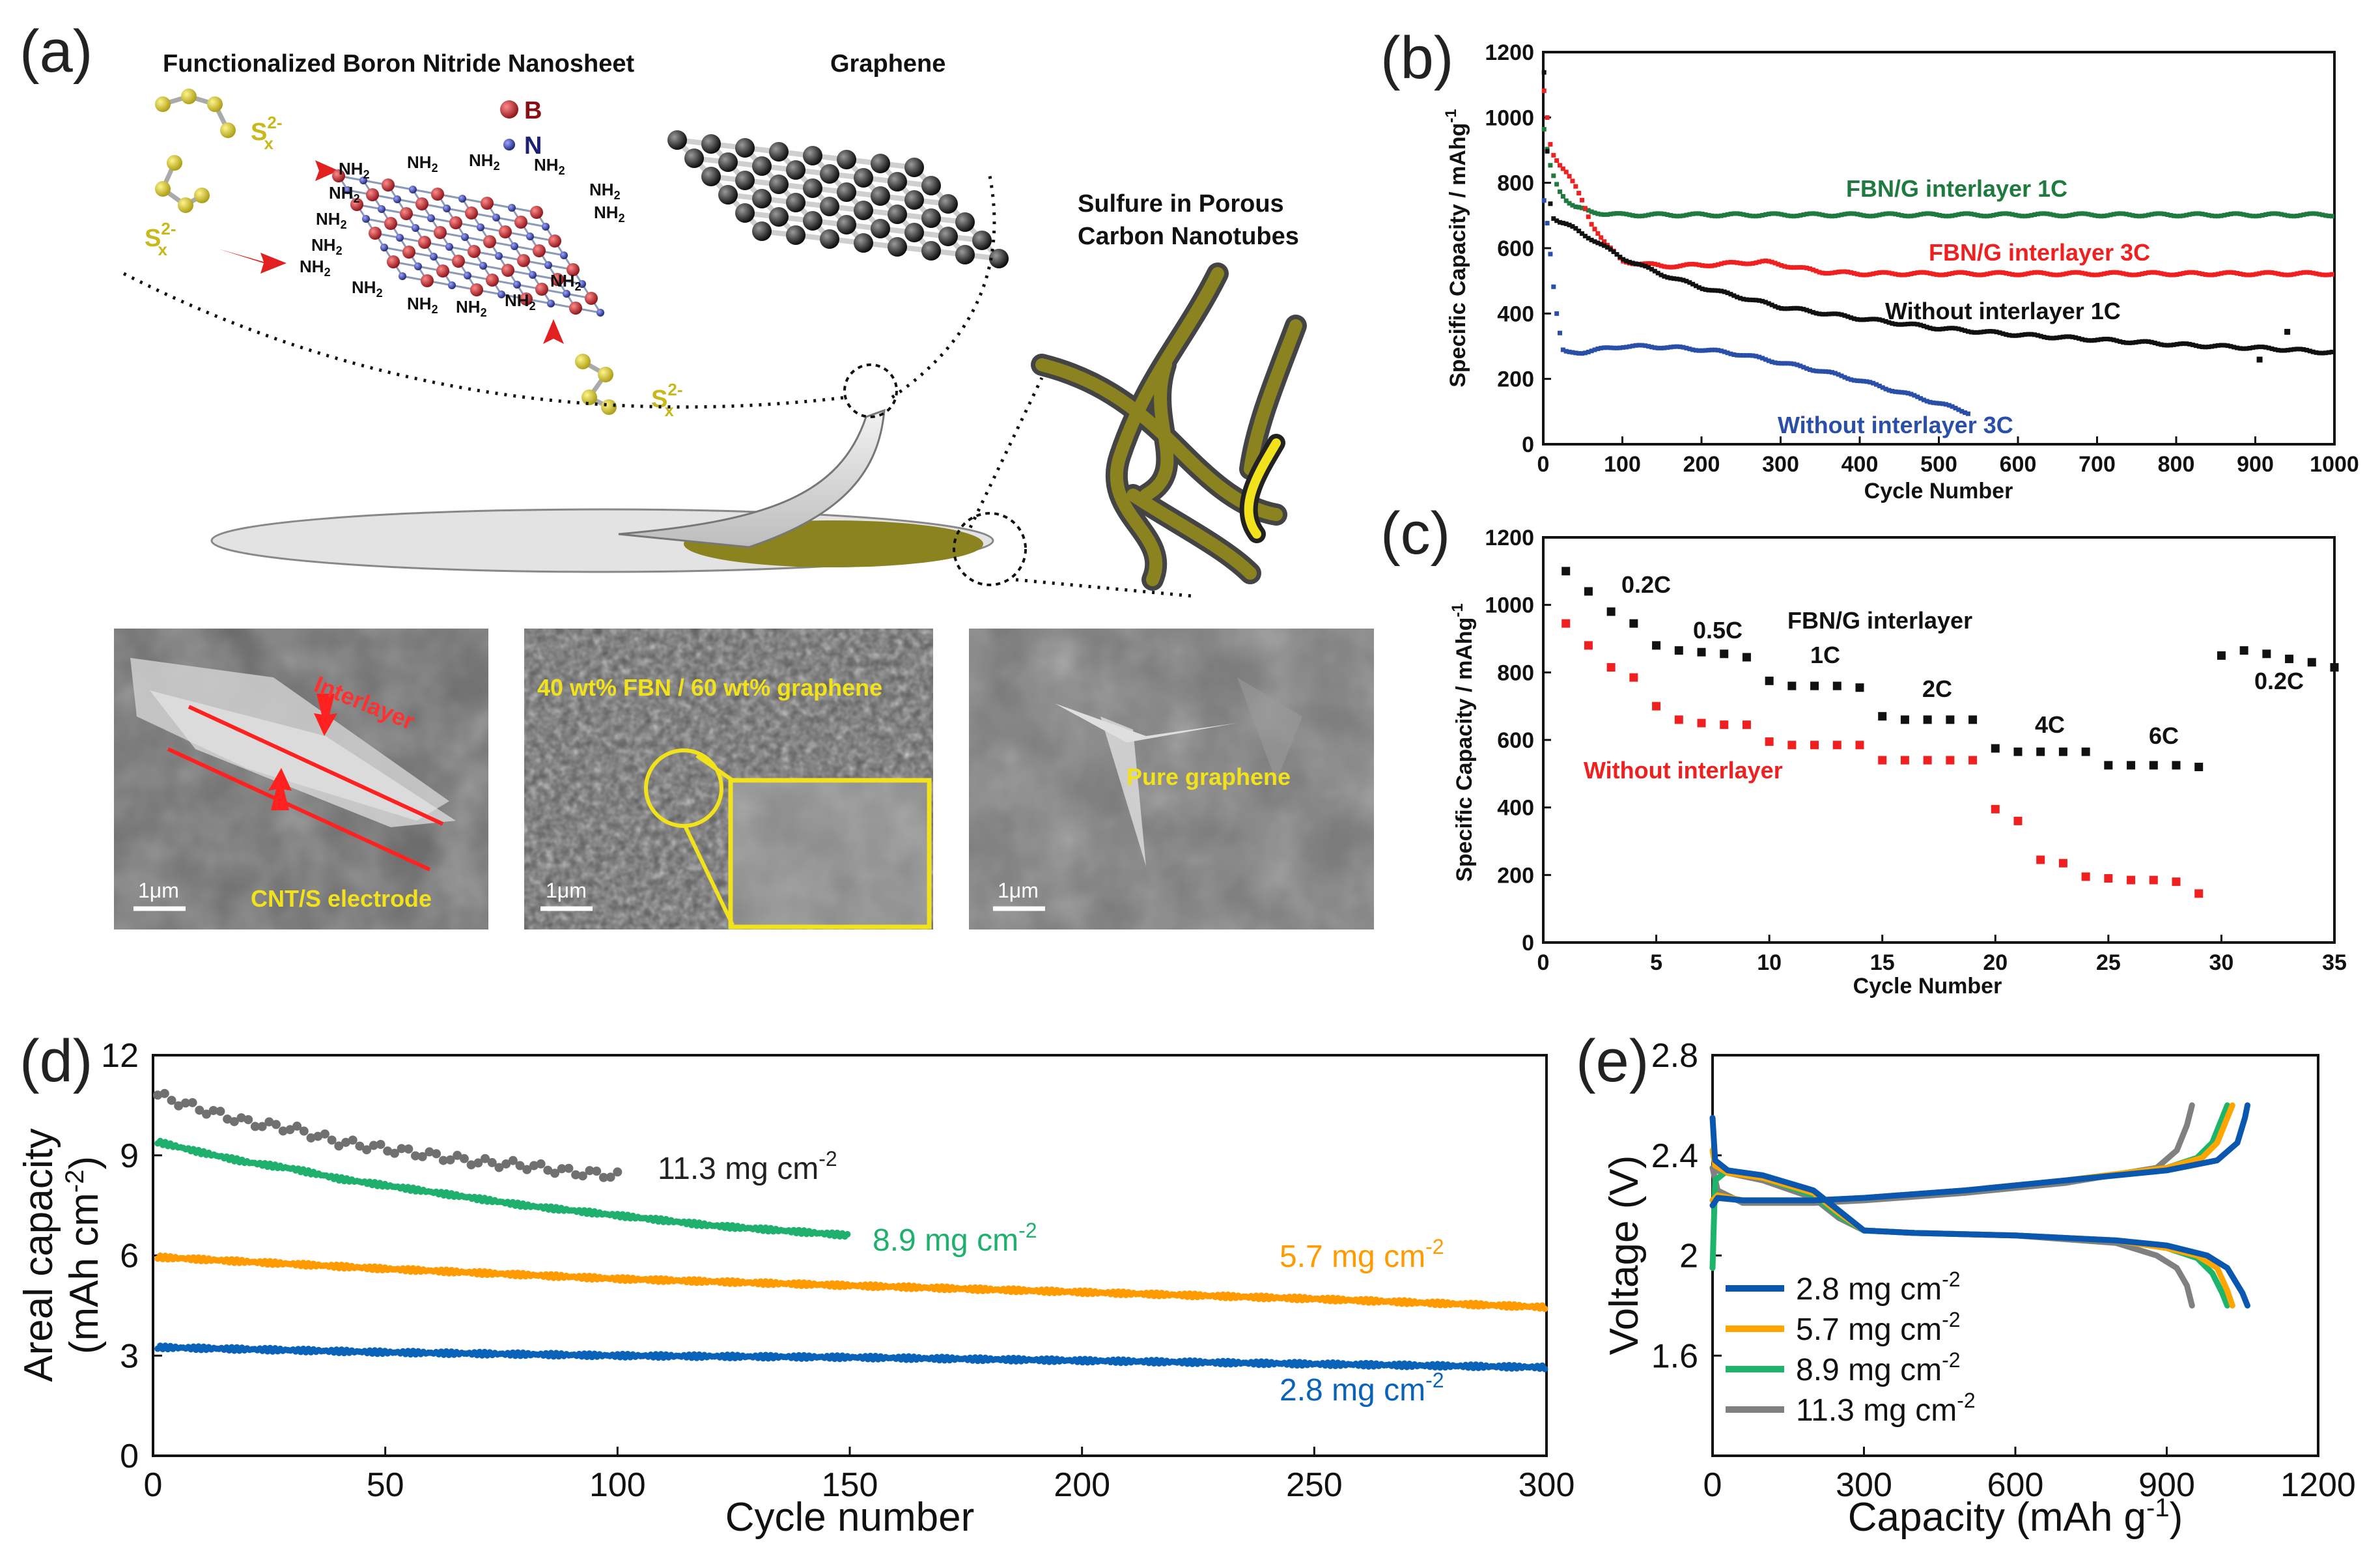 Image resolution: width=2380 pixels, height=1560 pixels. What do you see at coordinates (159, 891) in the screenshot?
I see `scale-bar-1: 1μm` at bounding box center [159, 891].